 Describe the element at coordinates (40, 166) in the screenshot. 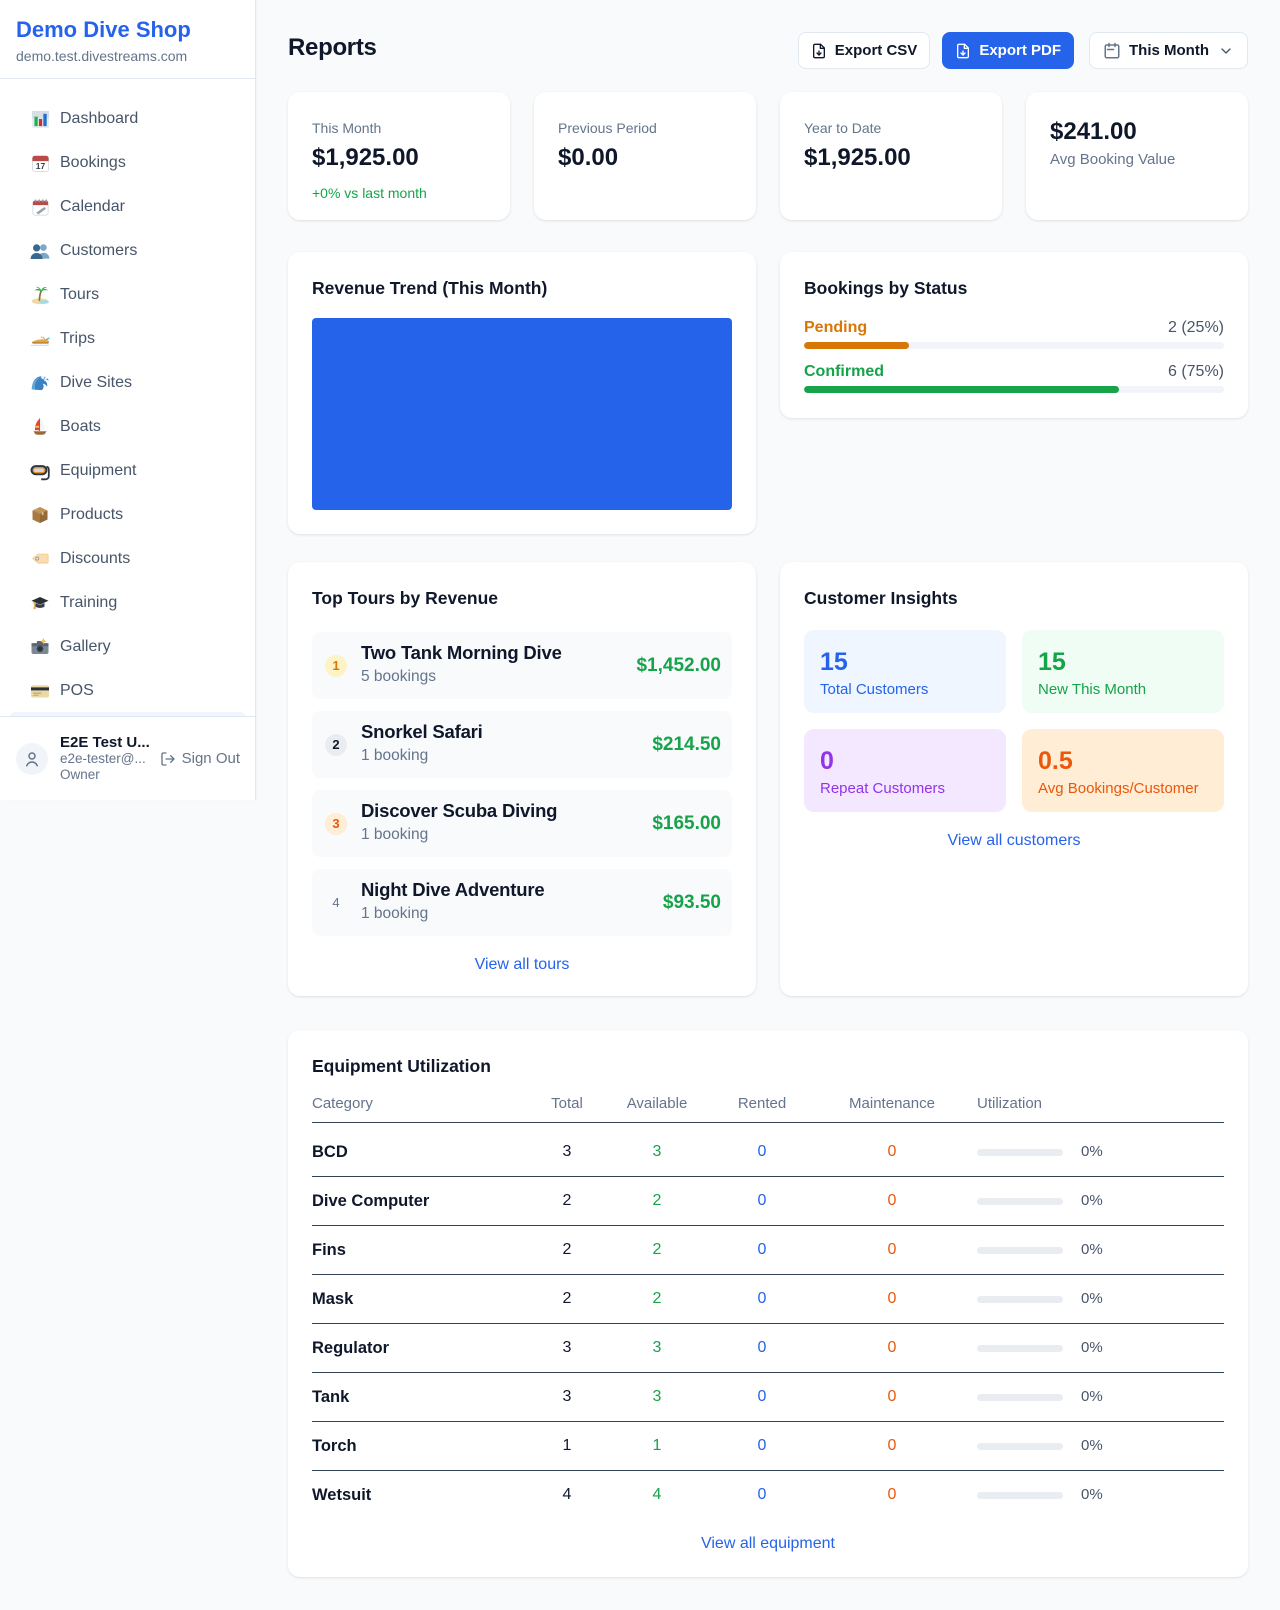

I see `svg-text: 17` at that location.